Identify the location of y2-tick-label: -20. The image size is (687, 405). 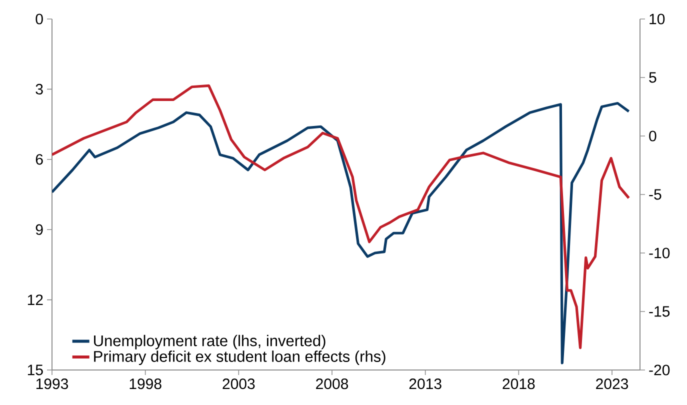
(659, 370).